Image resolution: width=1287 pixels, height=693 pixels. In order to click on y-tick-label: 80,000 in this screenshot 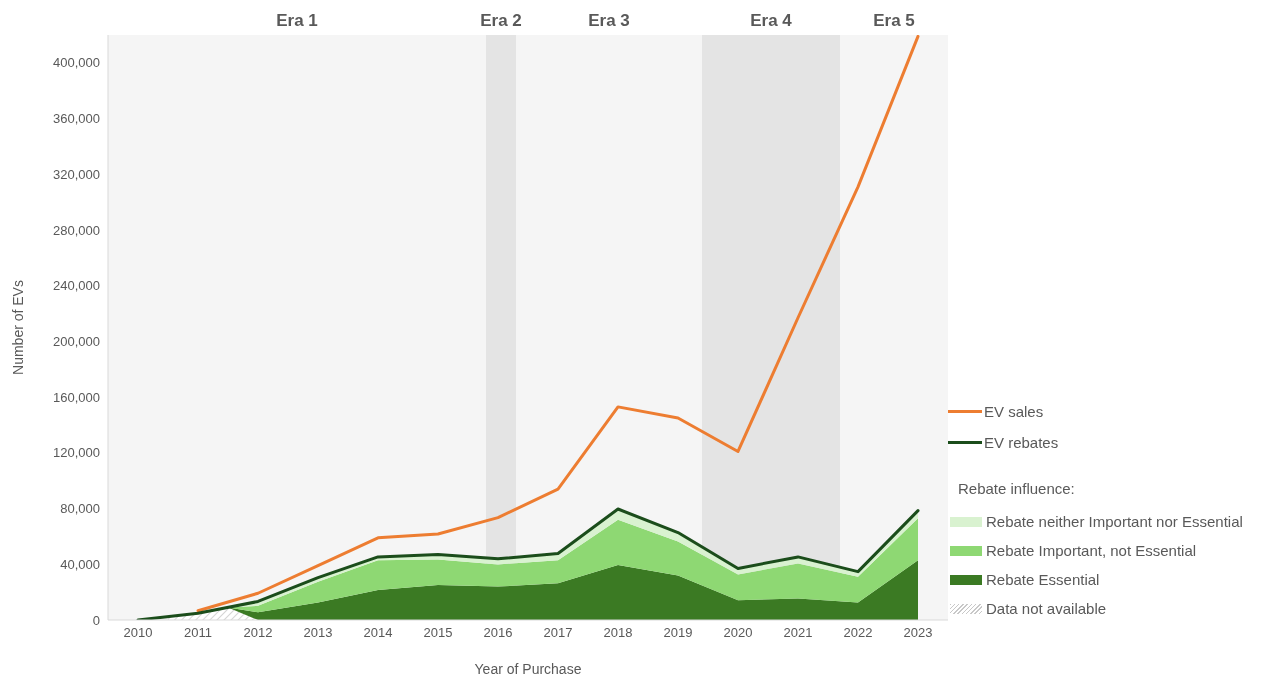, I will do `click(80, 509)`.